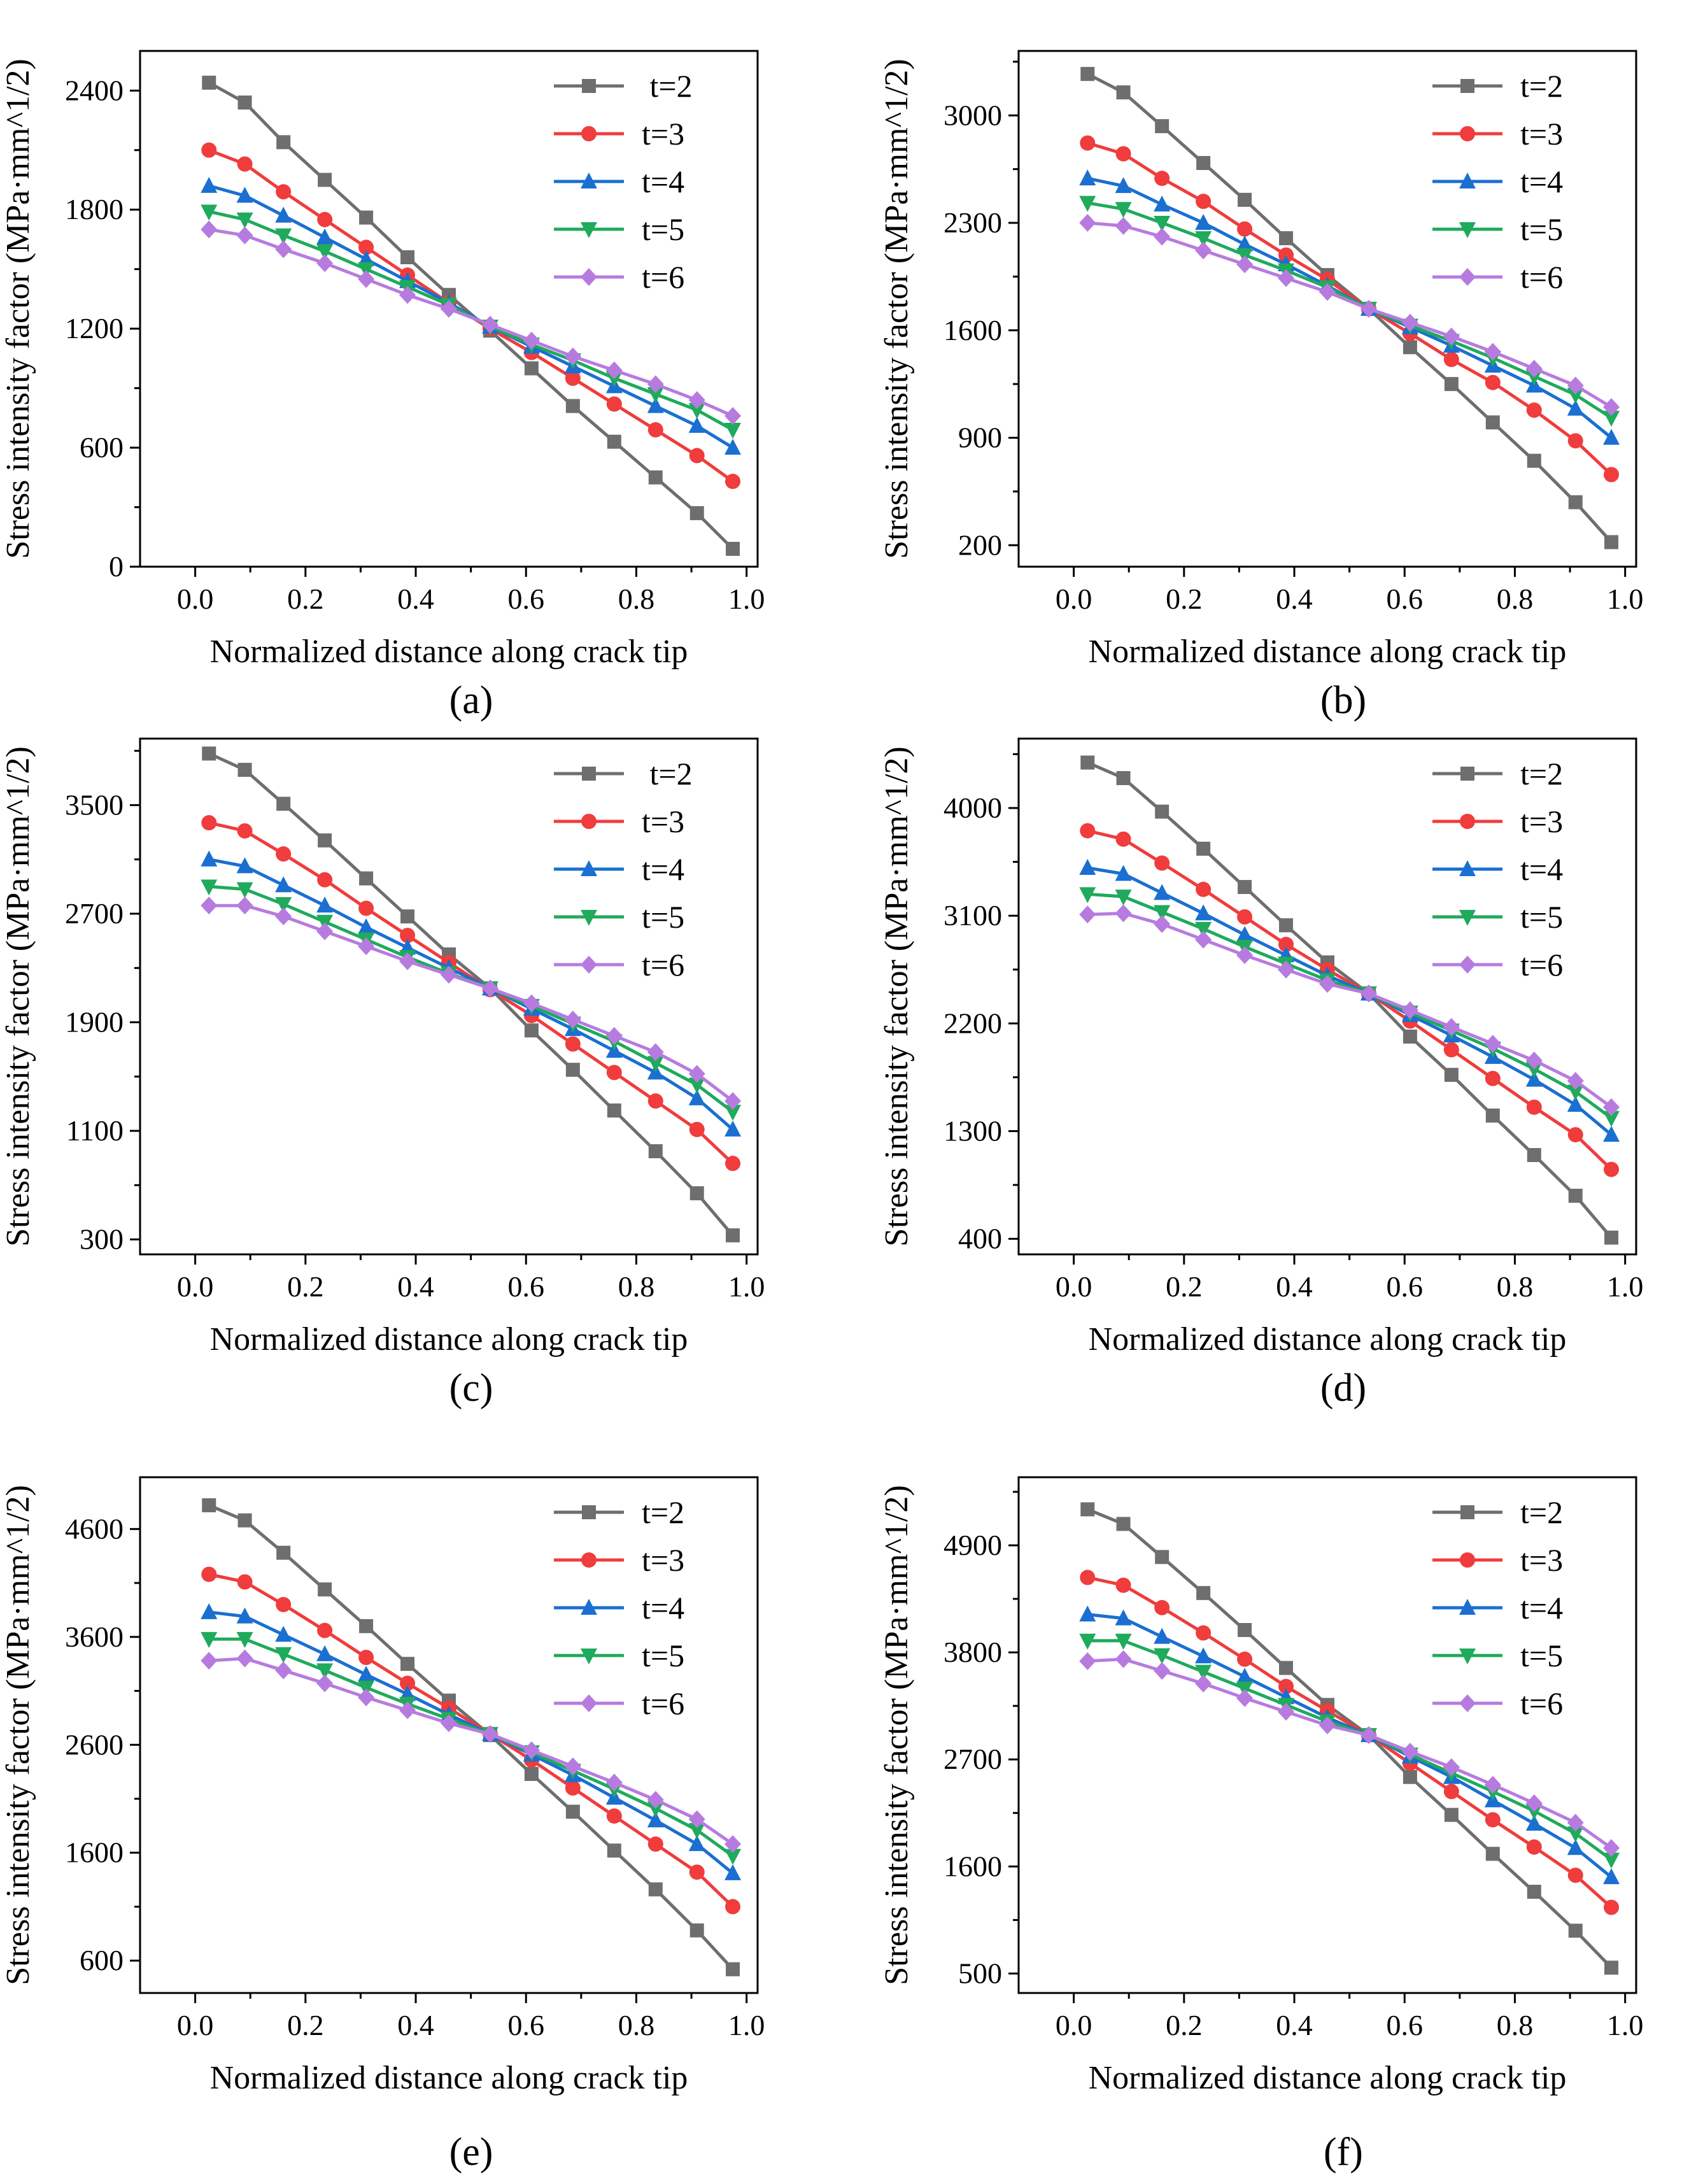 Image resolution: width=1689 pixels, height=2184 pixels. Describe the element at coordinates (95, 1130) in the screenshot. I see `y-tick-label: 1100` at that location.